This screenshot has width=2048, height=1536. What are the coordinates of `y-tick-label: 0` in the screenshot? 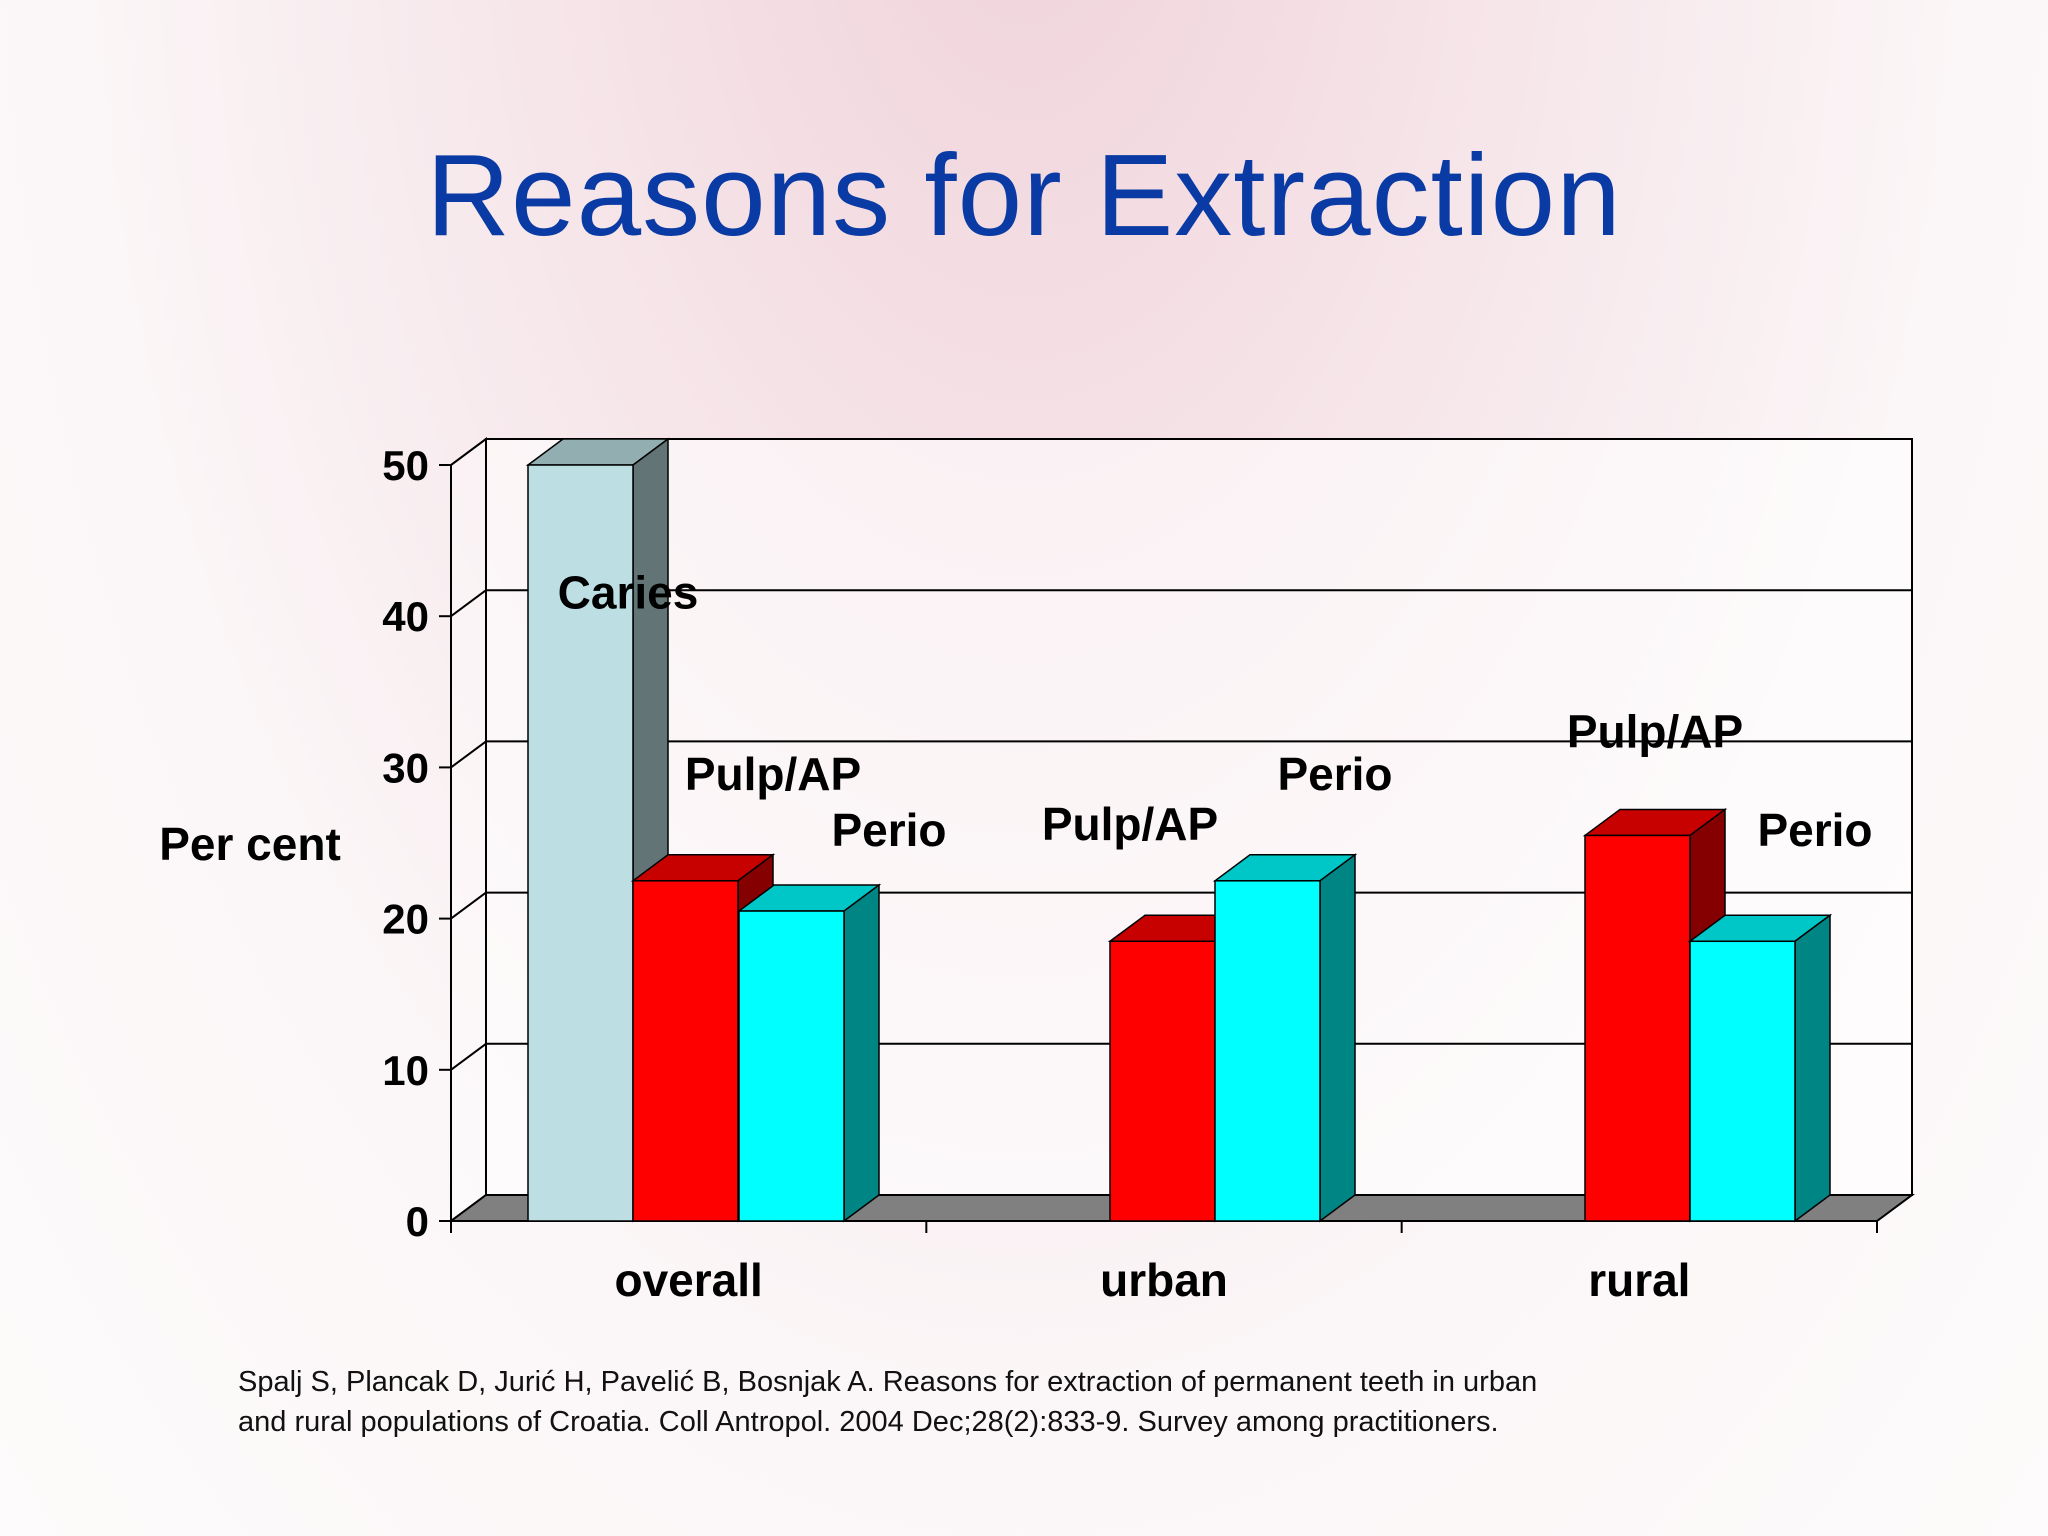 It's located at (417, 1221).